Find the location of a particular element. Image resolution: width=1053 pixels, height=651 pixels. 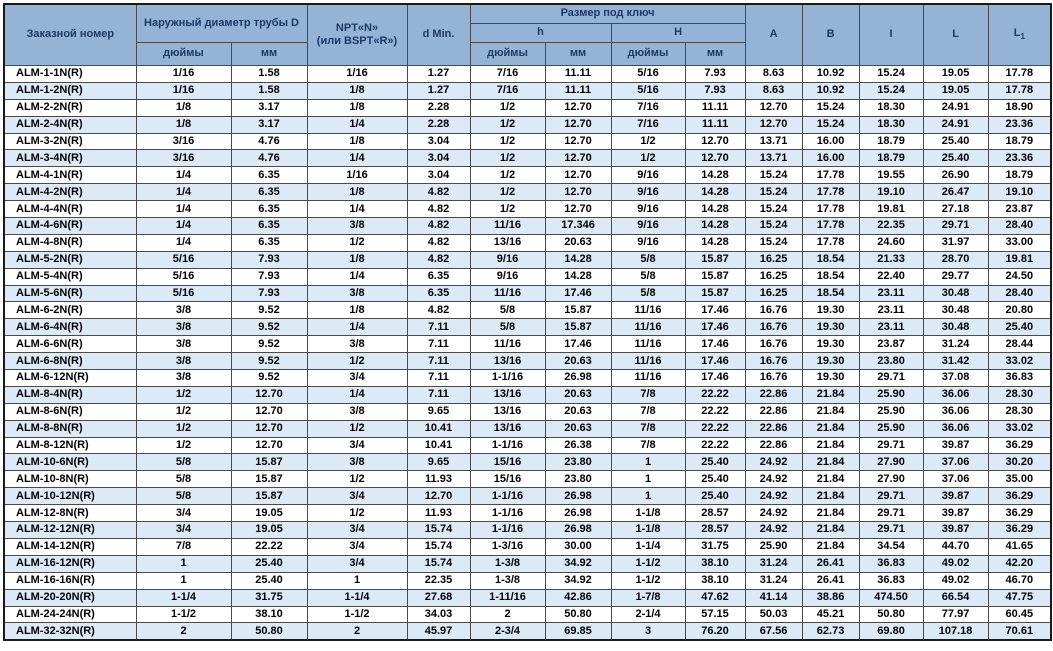

value-cell: 23.87 is located at coordinates (1019, 209).